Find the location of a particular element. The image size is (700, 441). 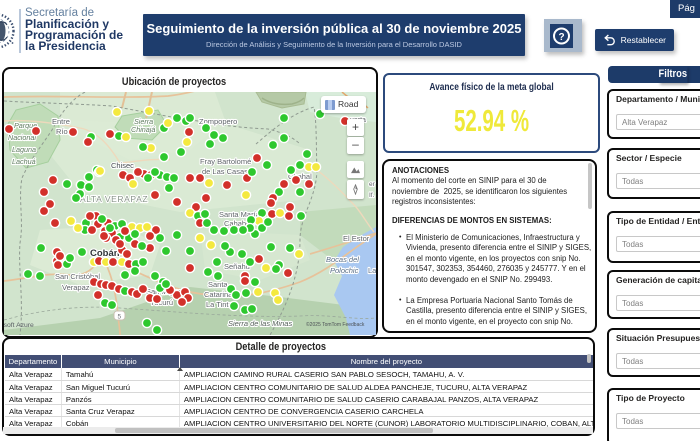

svg-text: Sierra de las Minas is located at coordinates (260, 323).